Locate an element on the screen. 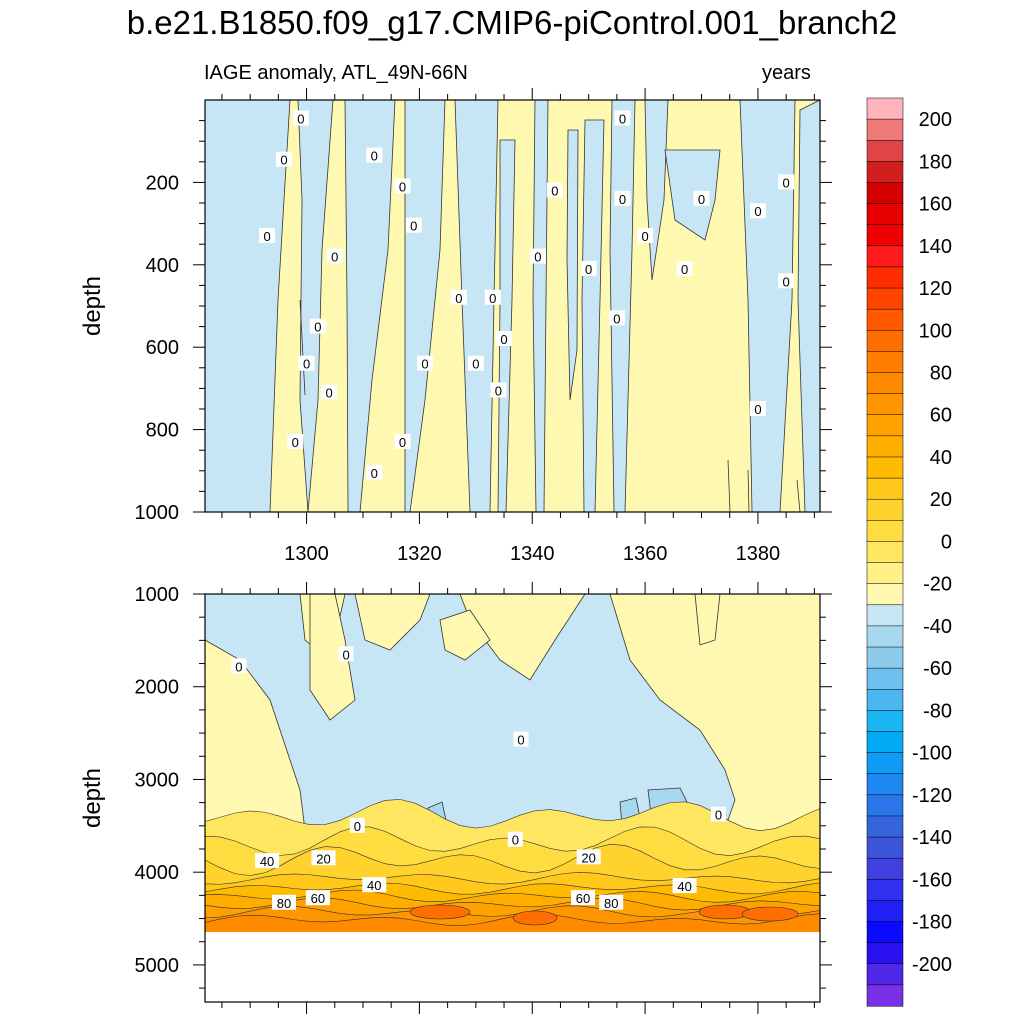 The image size is (1024, 1024). y-tick-label: 800 is located at coordinates (162, 431).